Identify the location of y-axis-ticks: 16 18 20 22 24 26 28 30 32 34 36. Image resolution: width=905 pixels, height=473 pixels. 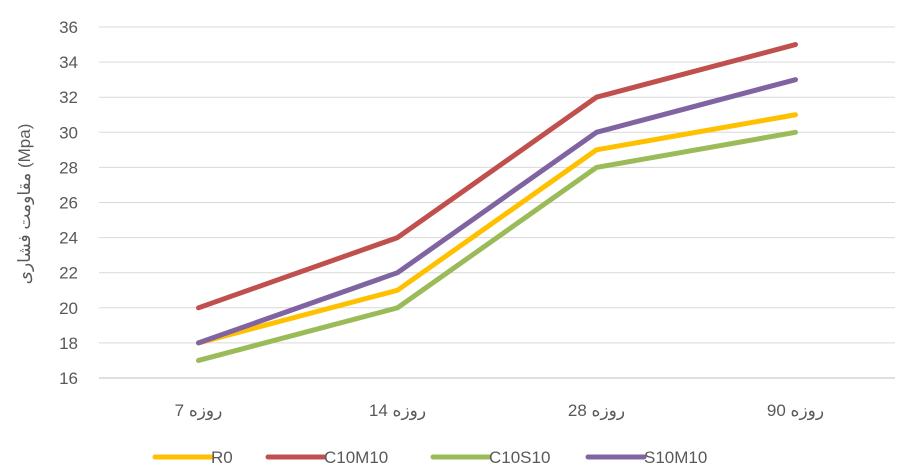
(68, 203).